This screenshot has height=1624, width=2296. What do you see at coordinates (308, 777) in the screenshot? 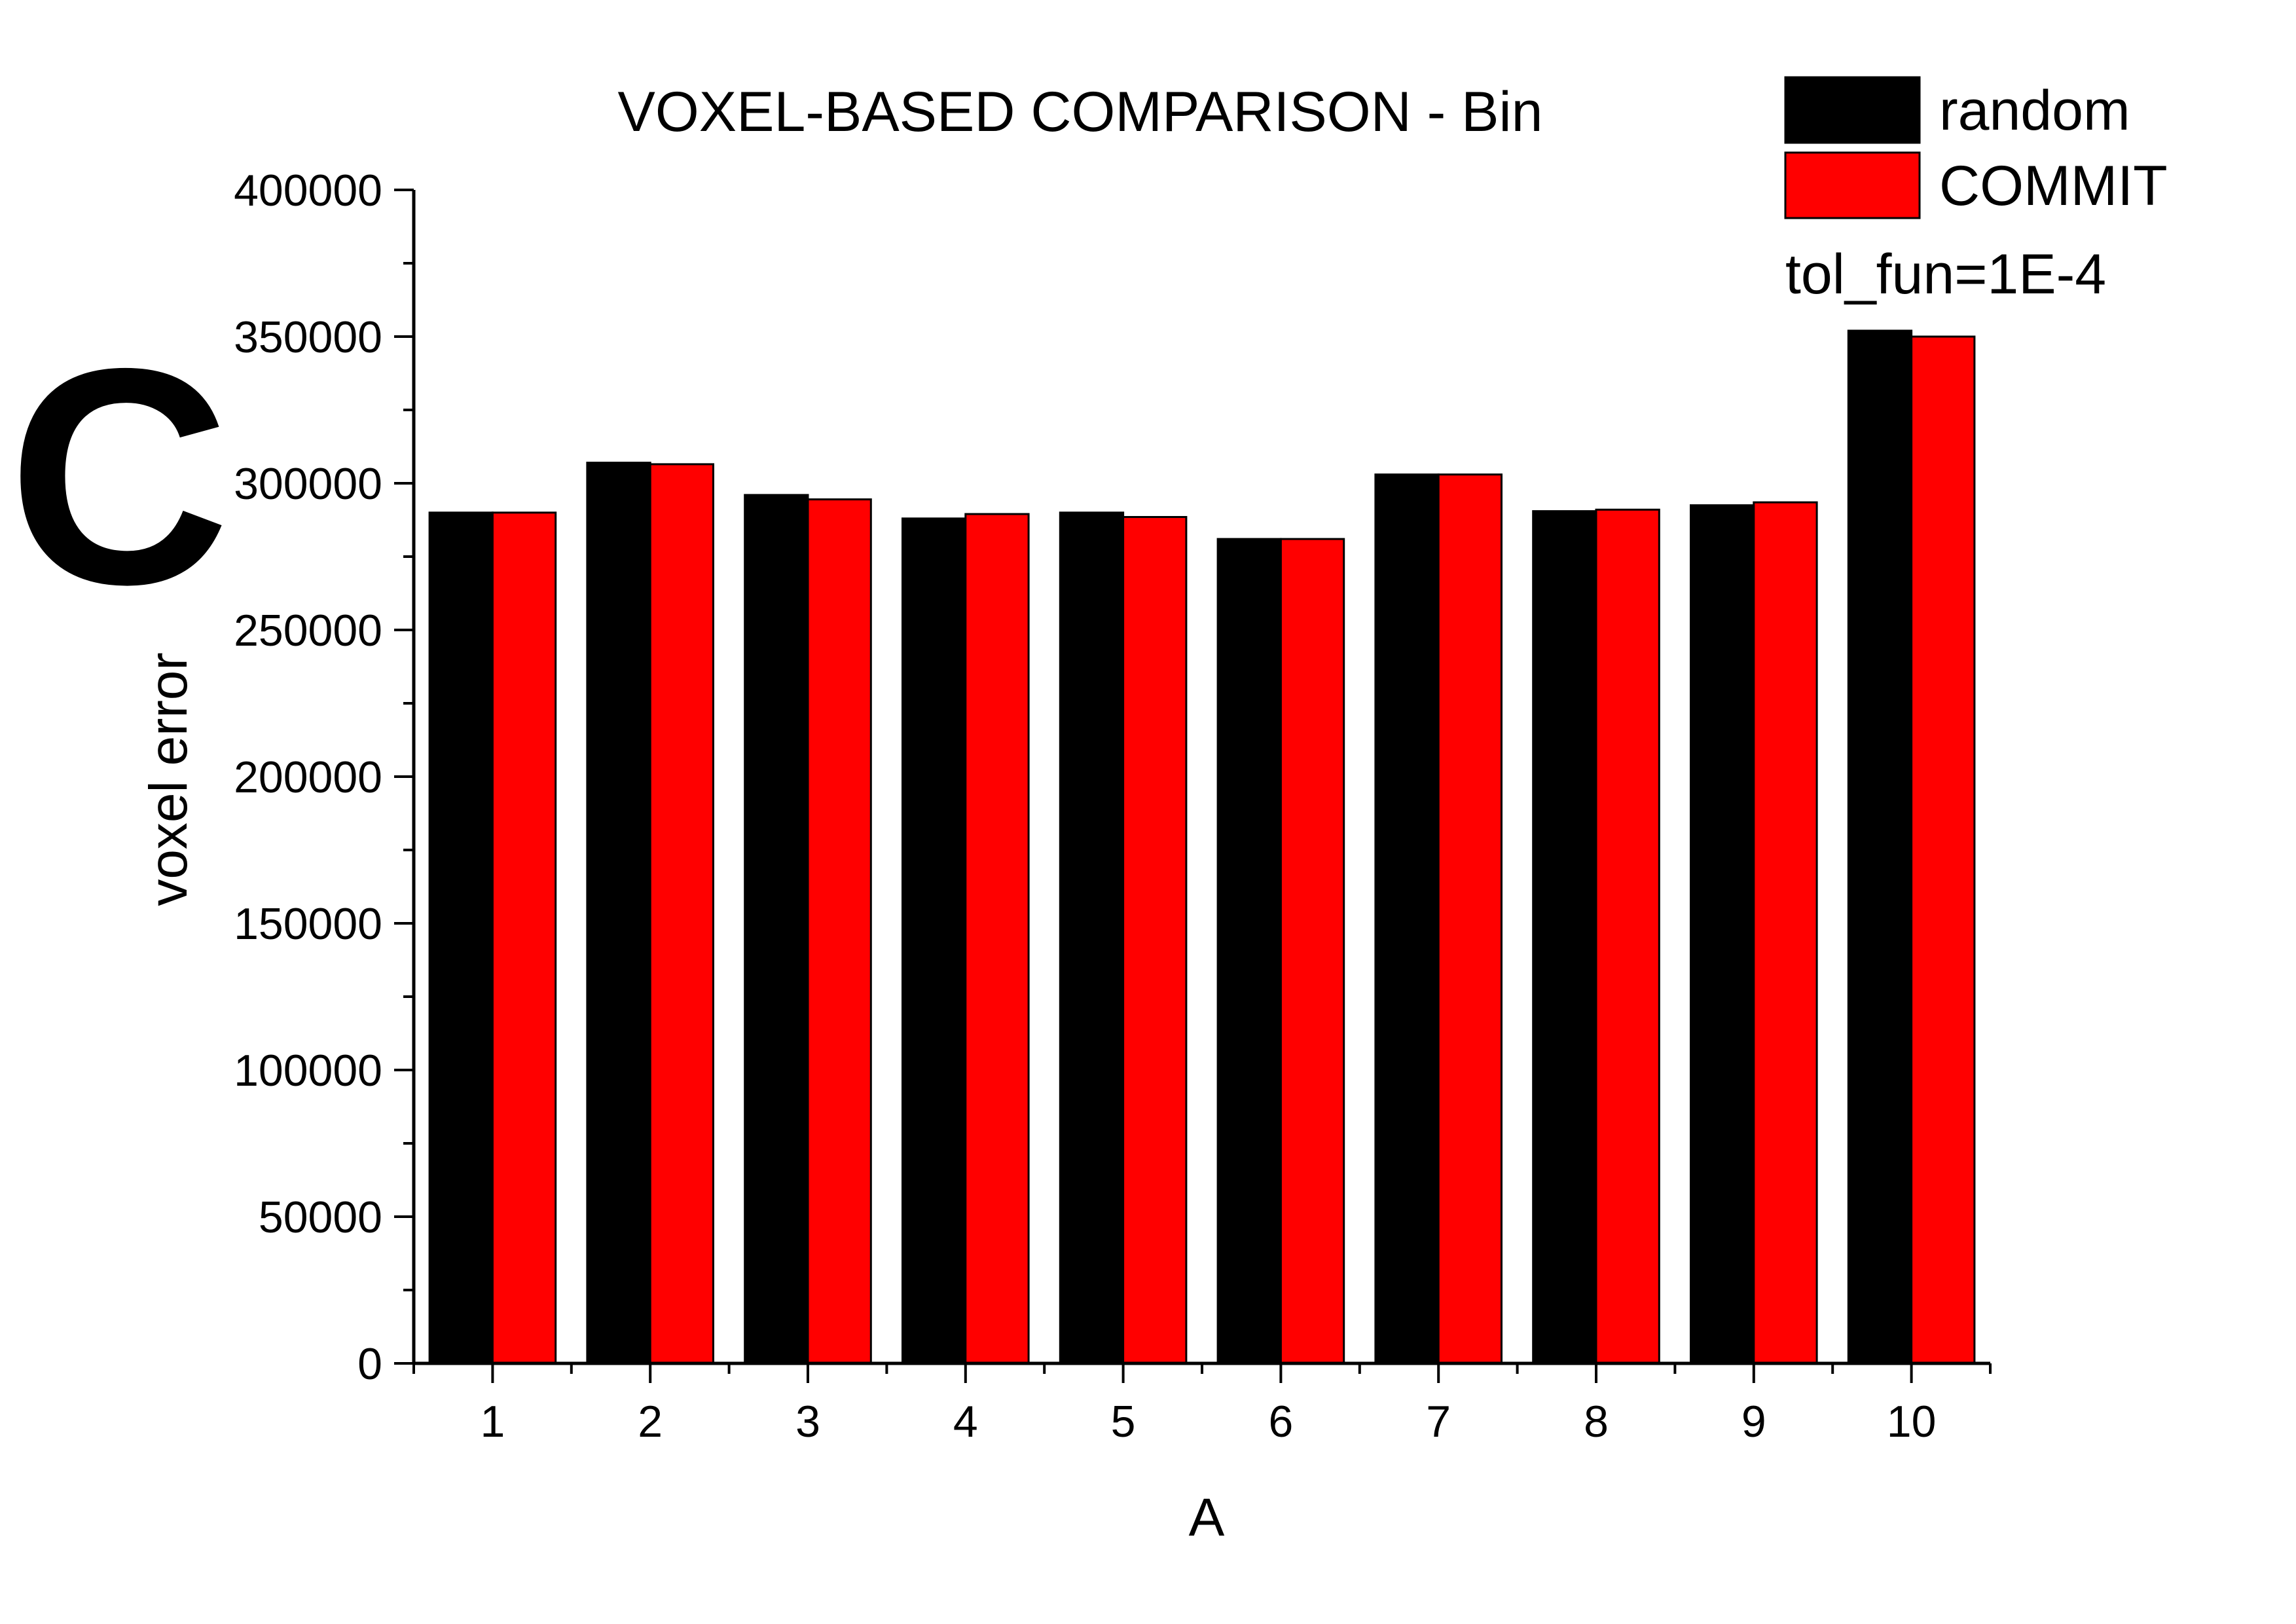
I see `y-tick-label: 200000` at bounding box center [308, 777].